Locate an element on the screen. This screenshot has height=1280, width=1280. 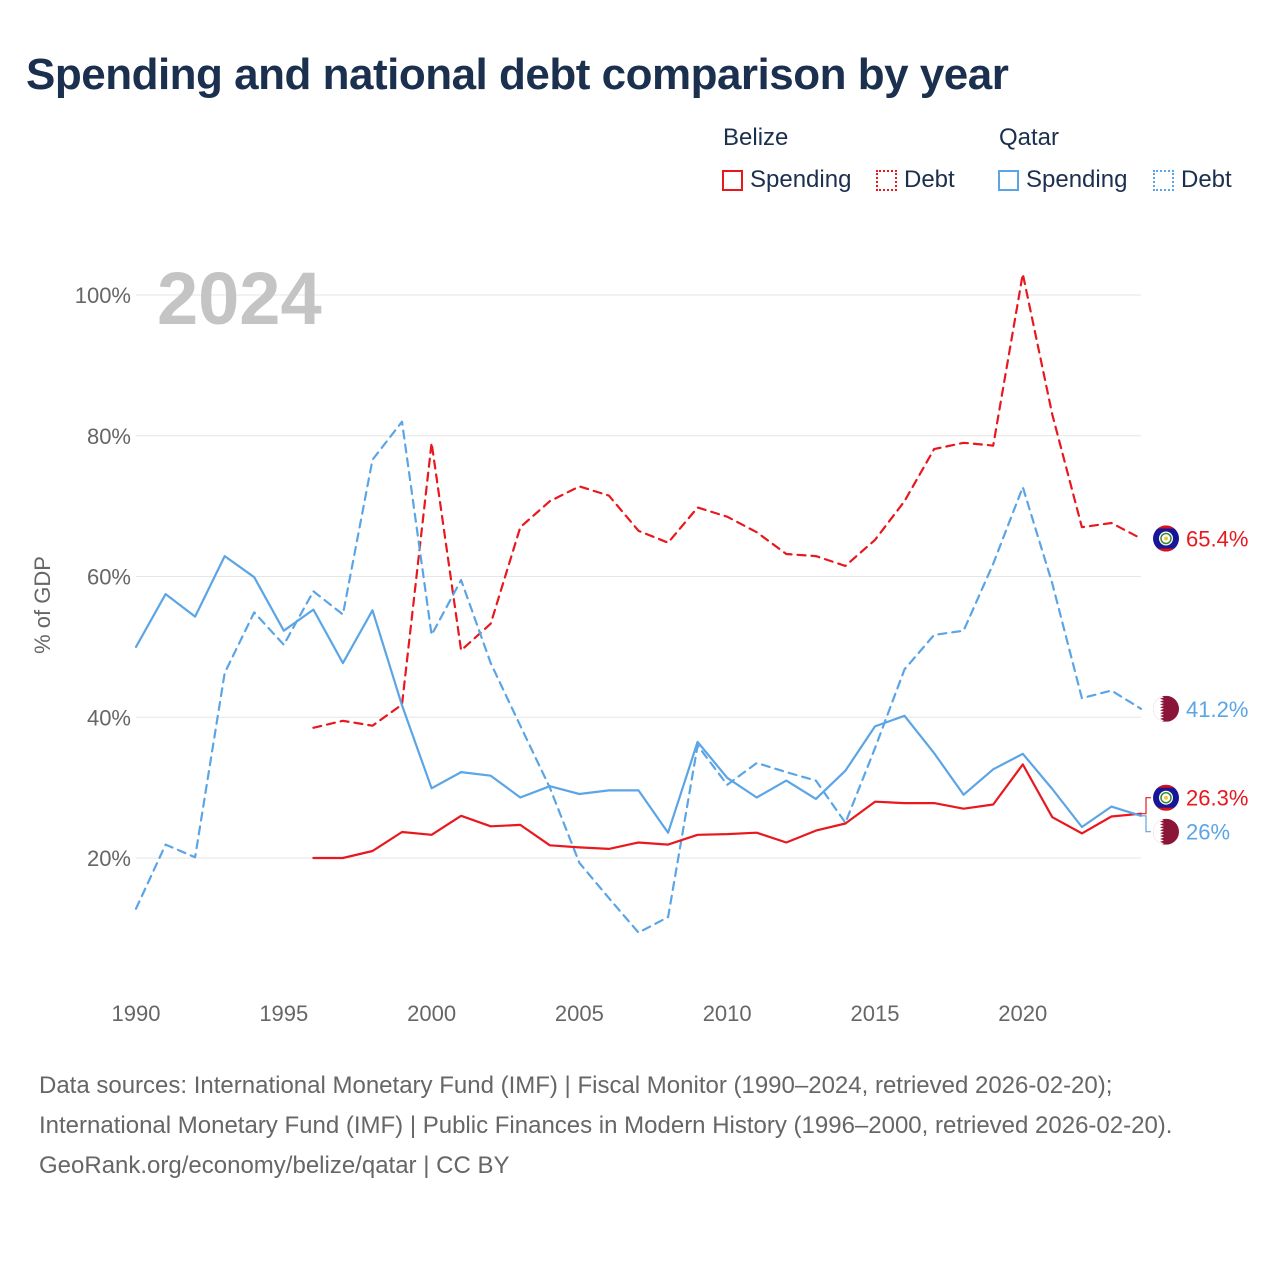
x-tick-label: 2000 is located at coordinates (431, 1013).